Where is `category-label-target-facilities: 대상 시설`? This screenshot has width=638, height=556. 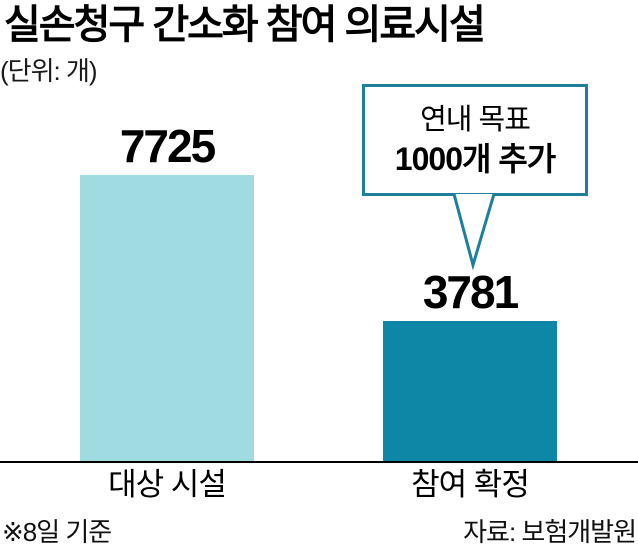
category-label-target-facilities: 대상 시설 is located at coordinates (167, 484).